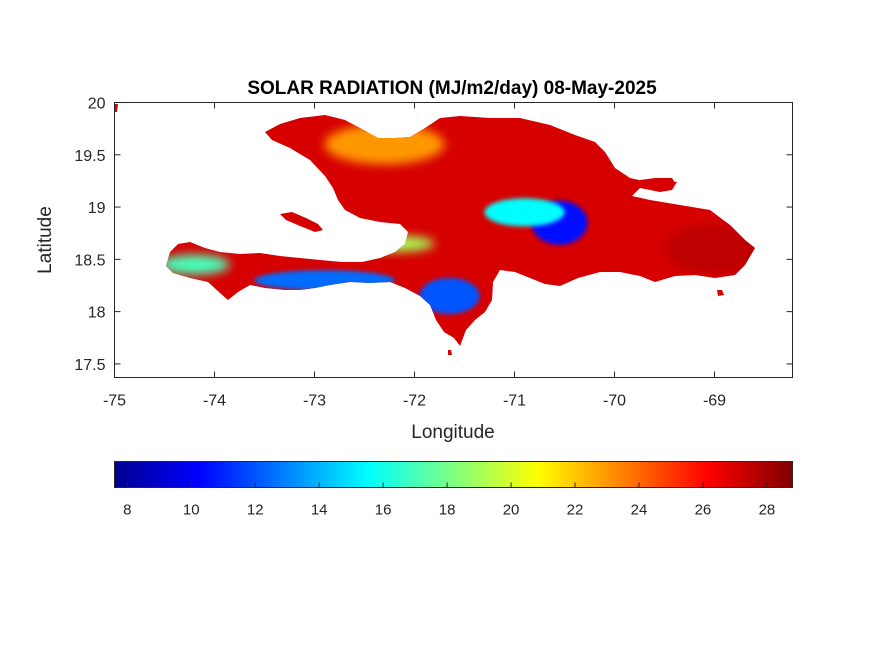 The height and width of the screenshot is (656, 875). What do you see at coordinates (97, 208) in the screenshot?
I see `y-tick-label: 19` at bounding box center [97, 208].